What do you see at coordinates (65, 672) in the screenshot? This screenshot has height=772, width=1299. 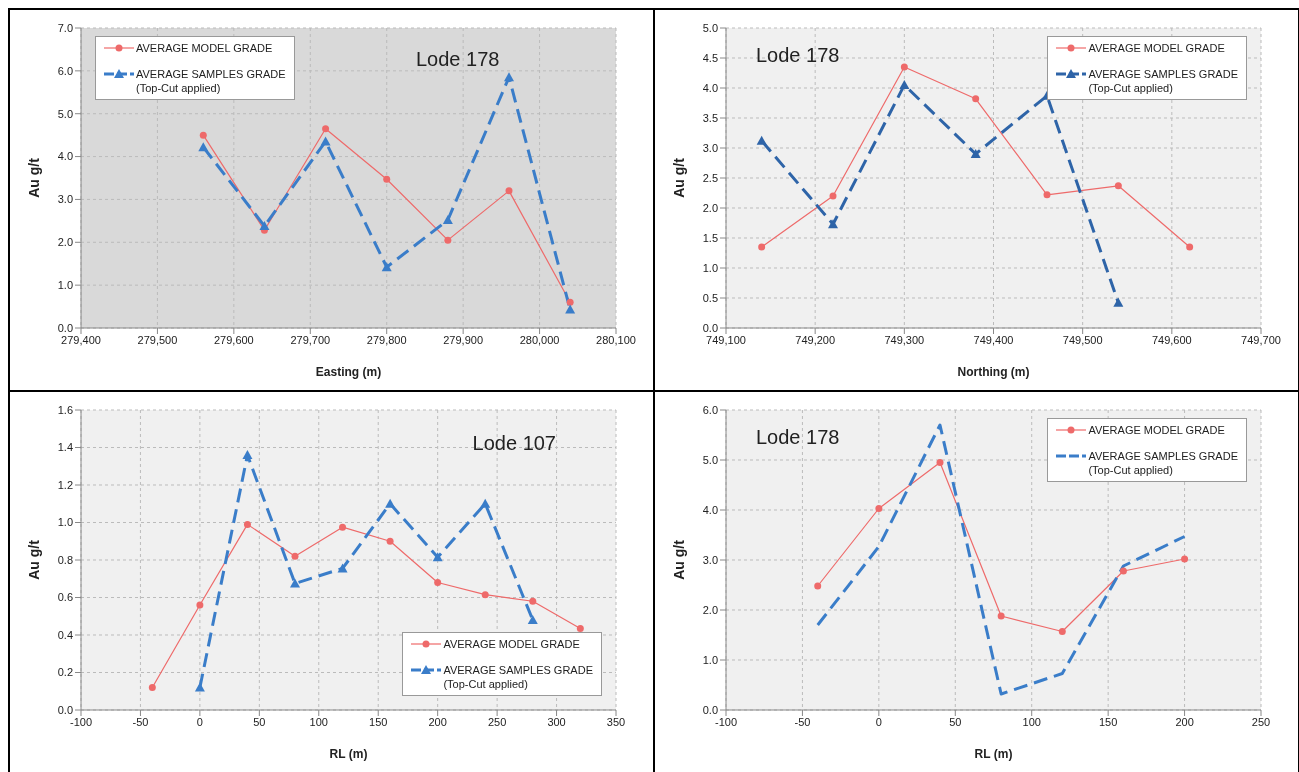 I see `y-tick-label: 0.2` at bounding box center [65, 672].